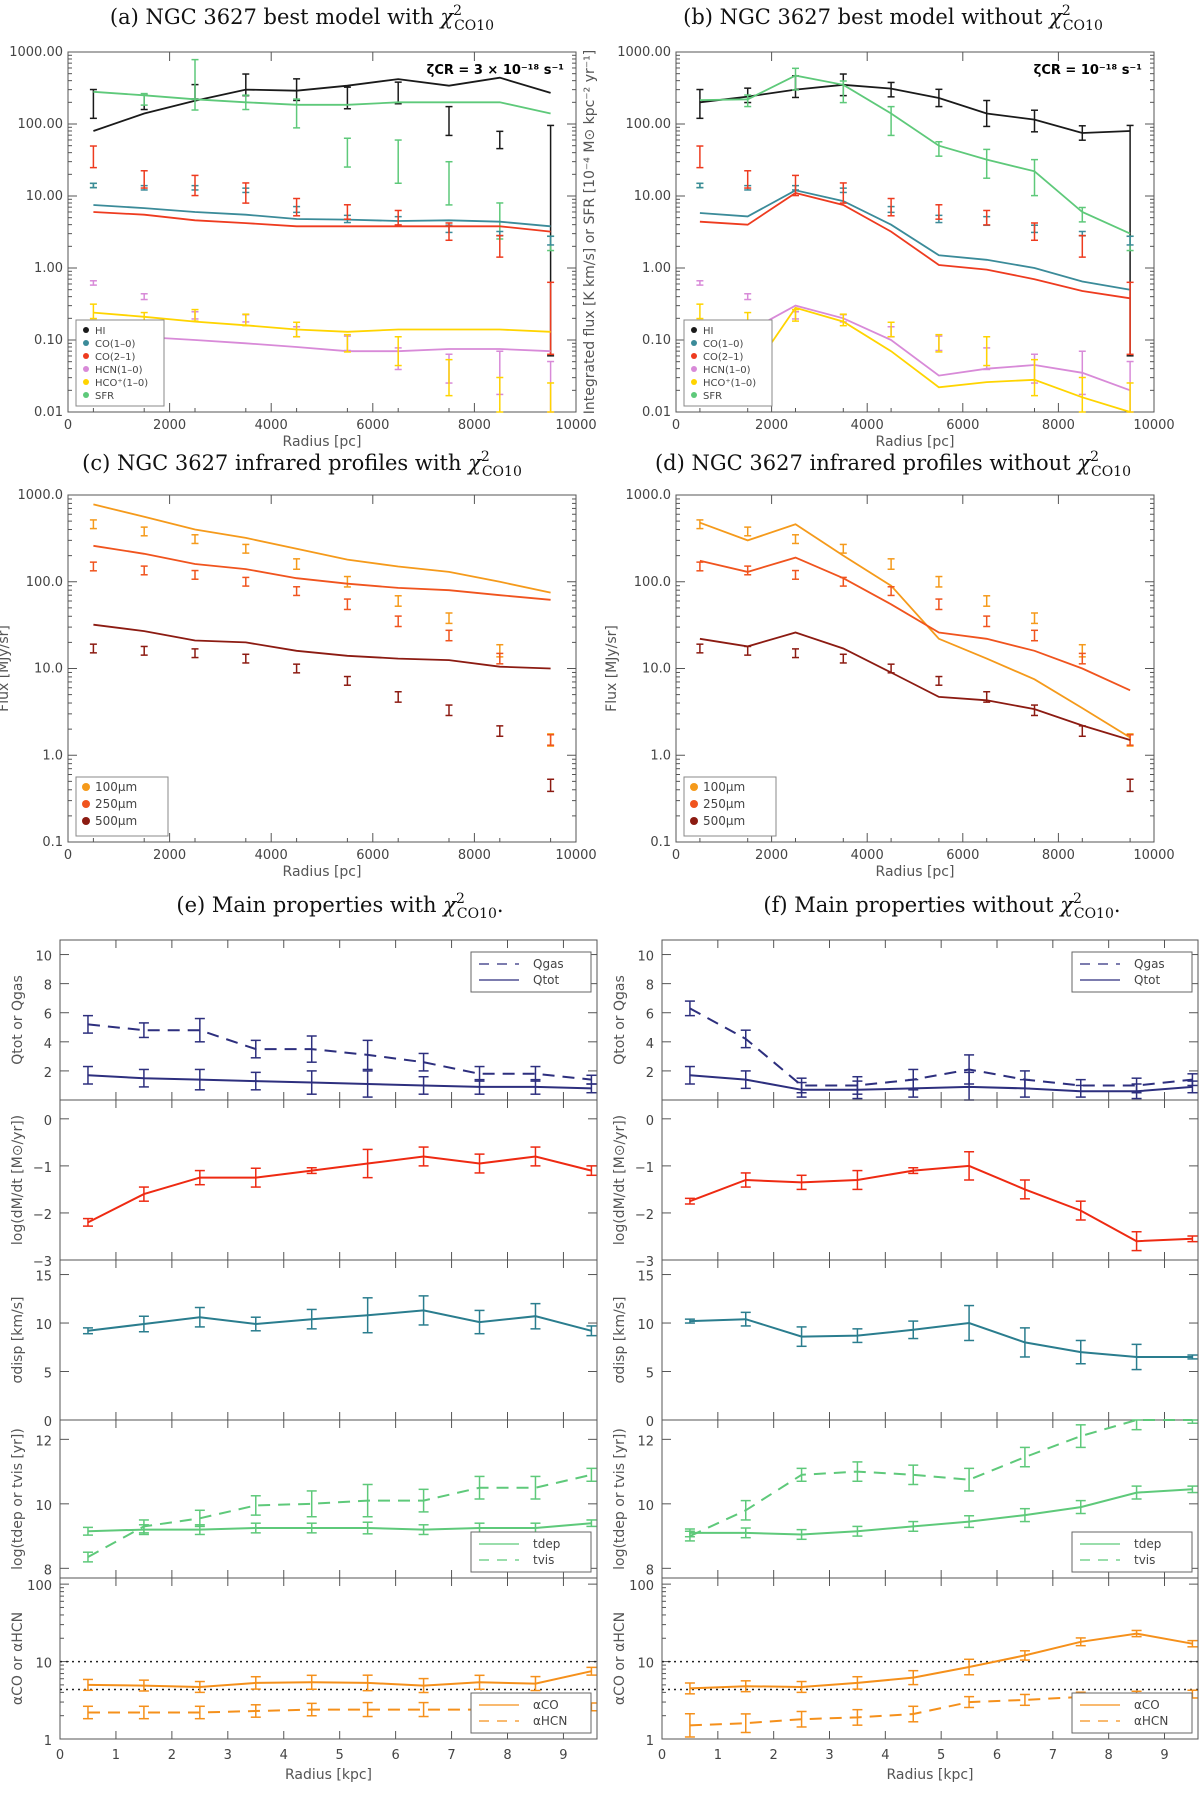  What do you see at coordinates (1058, 855) in the screenshot?
I see `x-tick-label: 8000` at bounding box center [1058, 855].